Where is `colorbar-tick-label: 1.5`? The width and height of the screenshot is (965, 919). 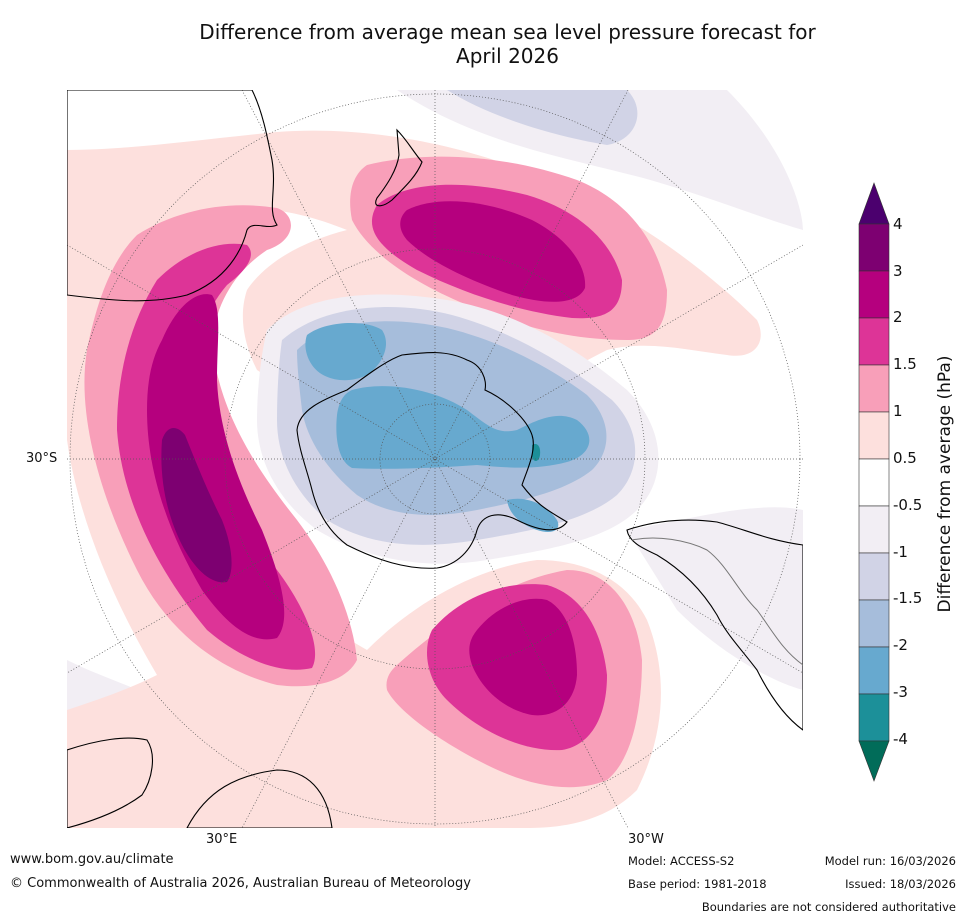
colorbar-tick-label: 1.5 is located at coordinates (905, 364).